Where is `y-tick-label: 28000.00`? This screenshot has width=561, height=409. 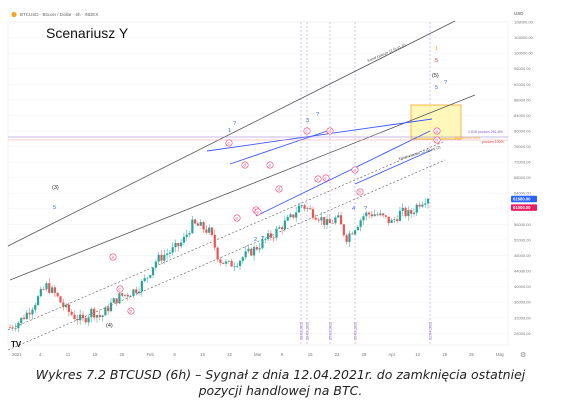
y-tick-label: 28000.00 is located at coordinates (522, 333).